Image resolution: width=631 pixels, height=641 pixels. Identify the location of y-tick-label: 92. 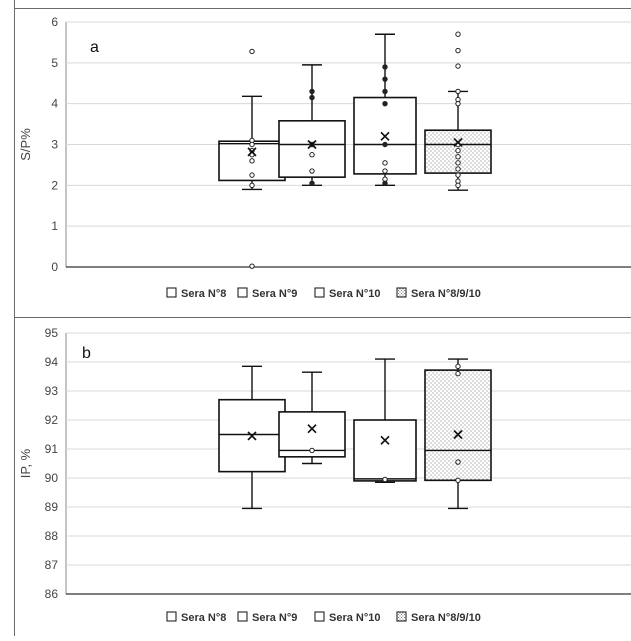
(52, 420).